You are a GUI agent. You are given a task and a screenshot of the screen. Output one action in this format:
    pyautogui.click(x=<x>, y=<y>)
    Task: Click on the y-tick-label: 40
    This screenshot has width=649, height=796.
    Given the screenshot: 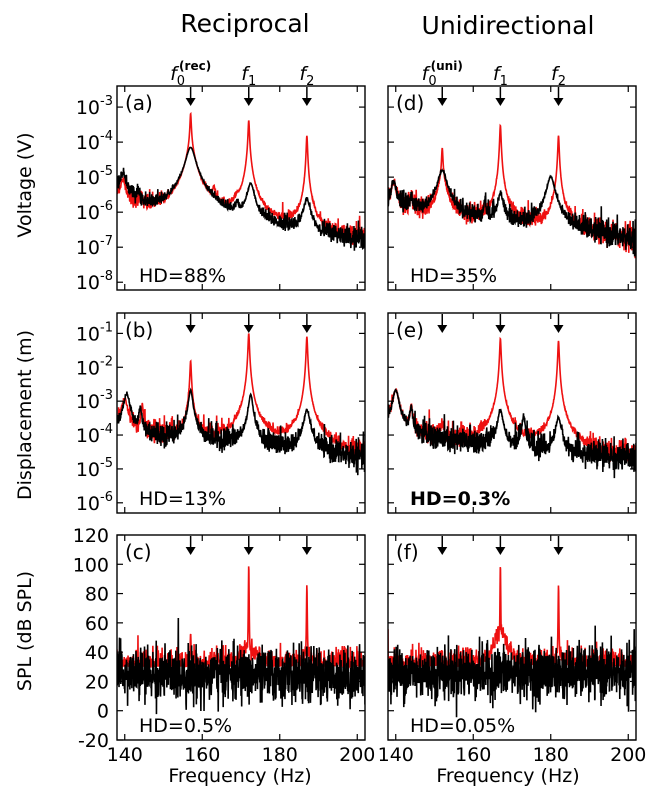 What is the action you would take?
    pyautogui.click(x=97, y=653)
    